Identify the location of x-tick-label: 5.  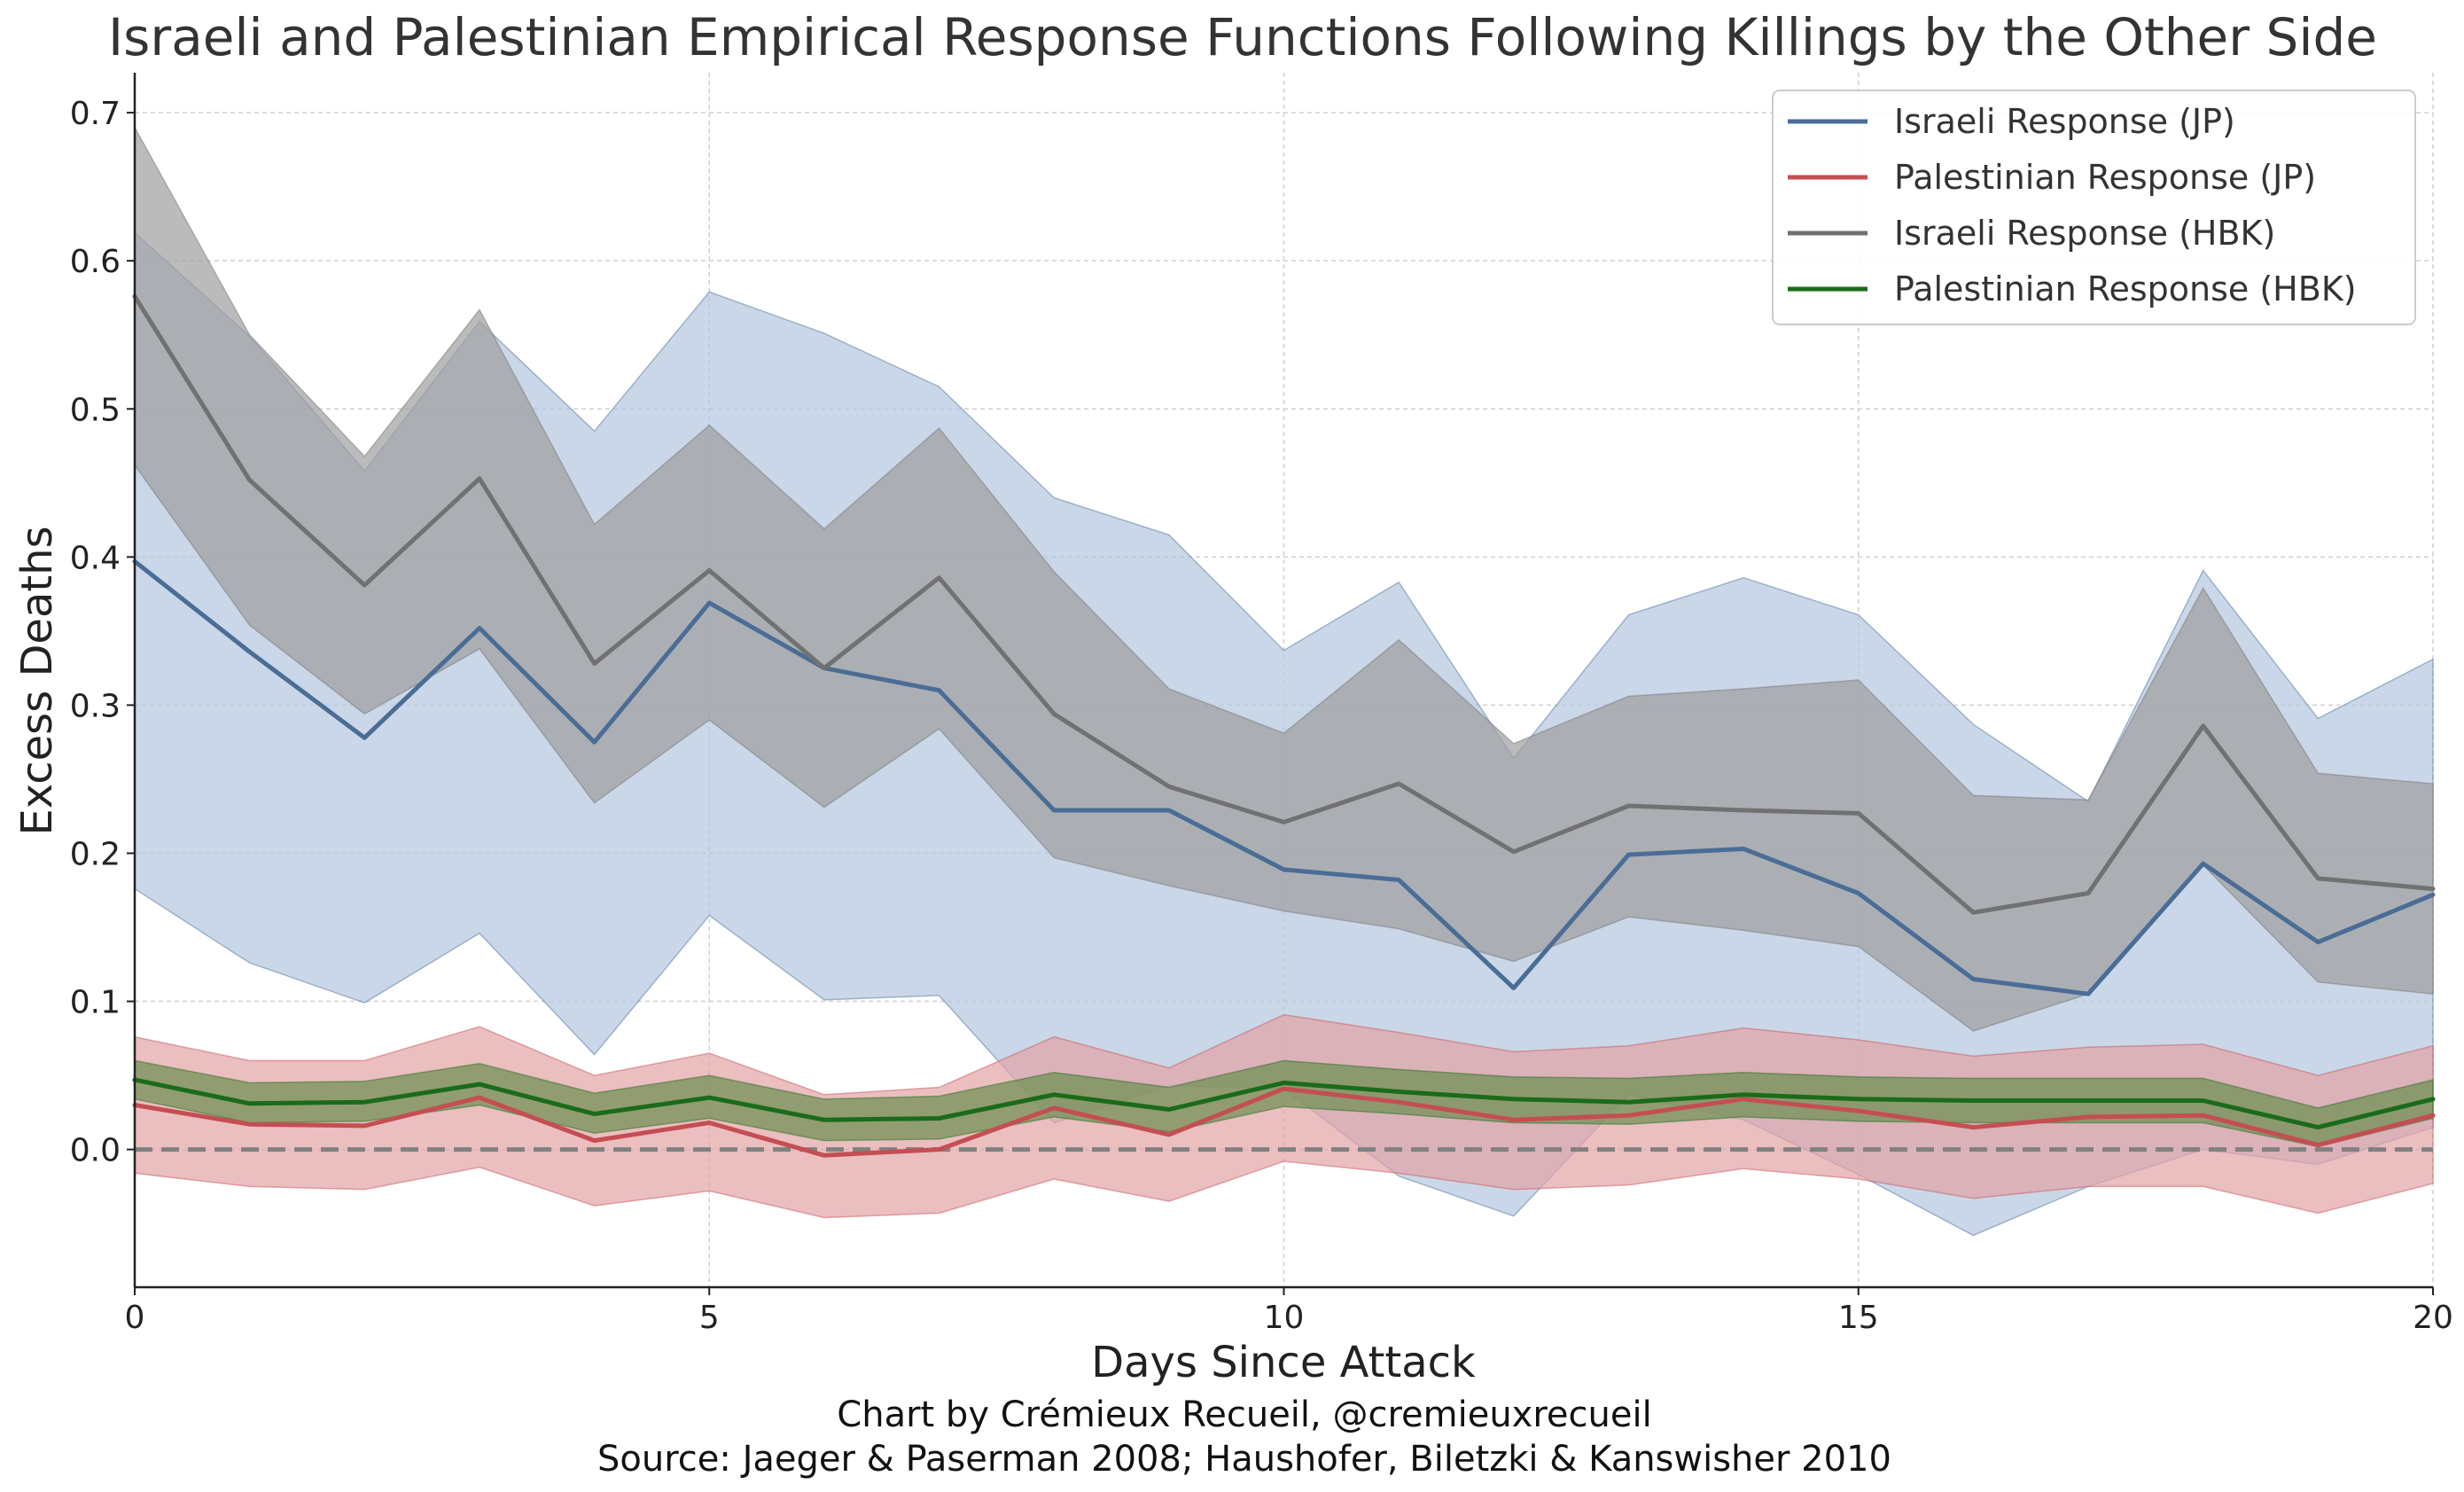
(709, 1318).